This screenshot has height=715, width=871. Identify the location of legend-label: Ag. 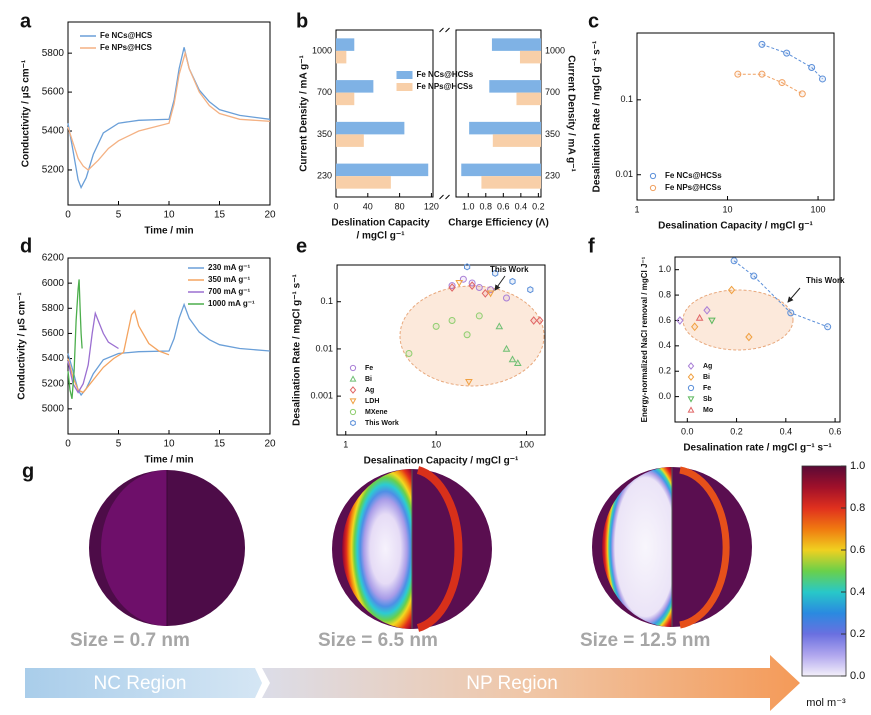
(369, 390).